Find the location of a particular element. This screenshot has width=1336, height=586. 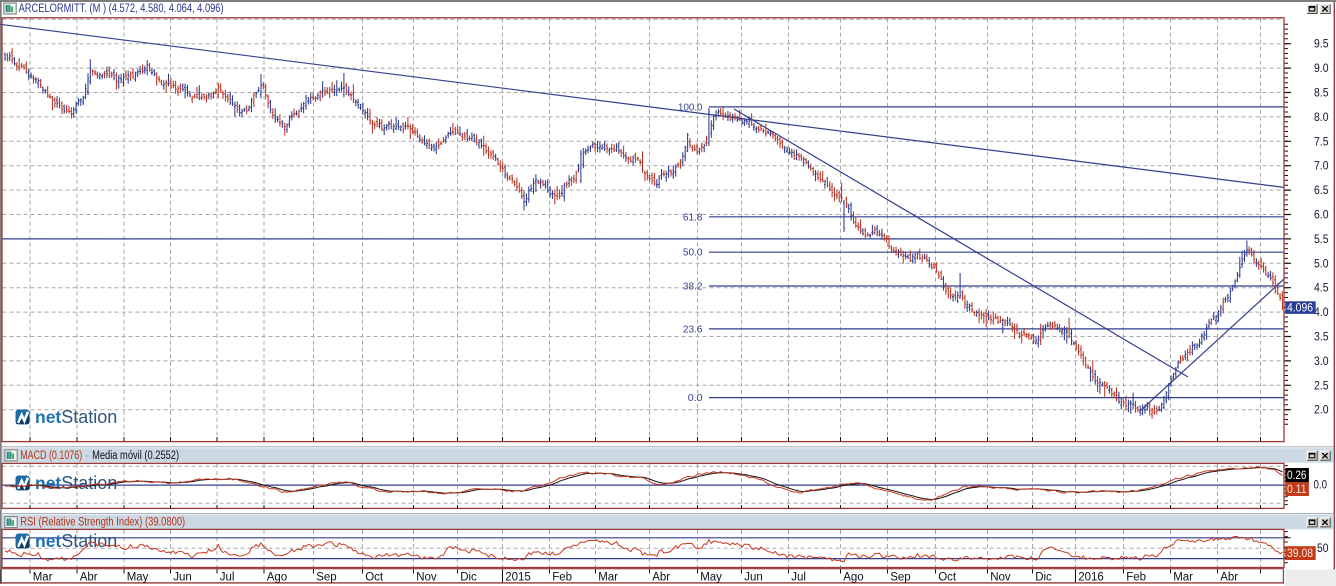

svg-text:RSI (Relative Strength Index): RSI (Relative Strength Index) (39.0800) is located at coordinates (102, 523).